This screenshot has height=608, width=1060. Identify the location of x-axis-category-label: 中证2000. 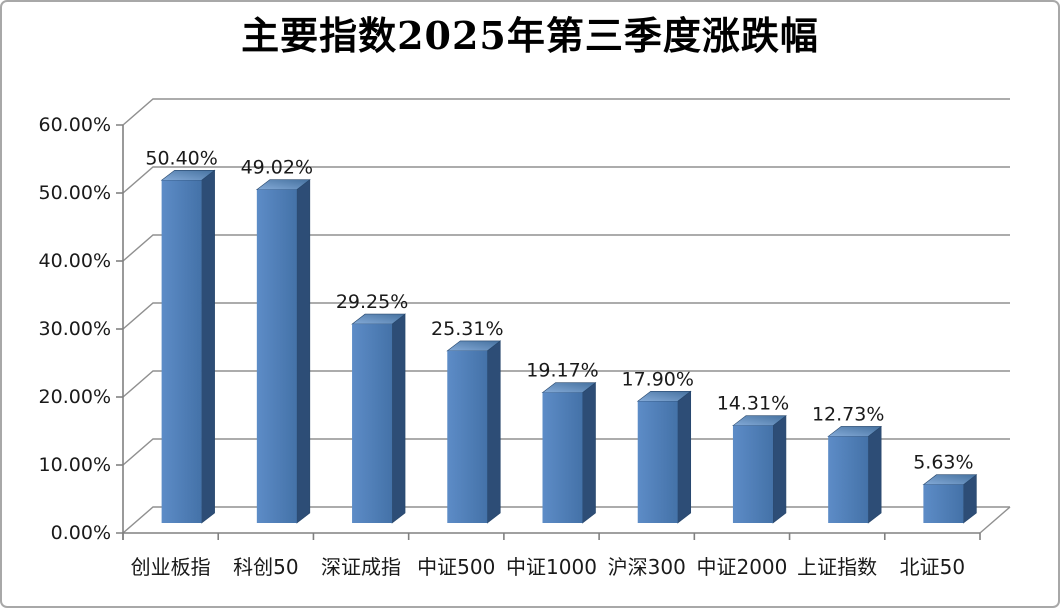
(741, 567).